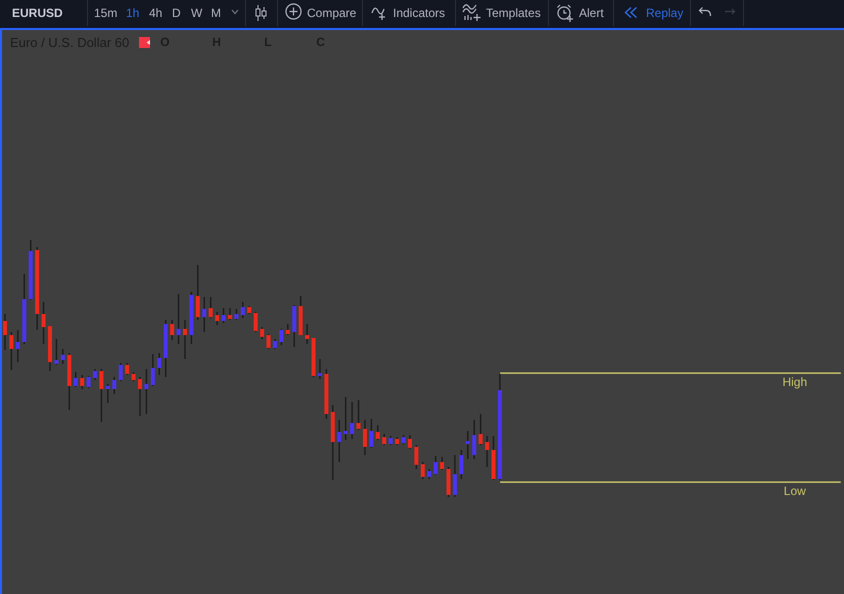 This screenshot has width=844, height=594. I want to click on text: 15m, so click(106, 13).